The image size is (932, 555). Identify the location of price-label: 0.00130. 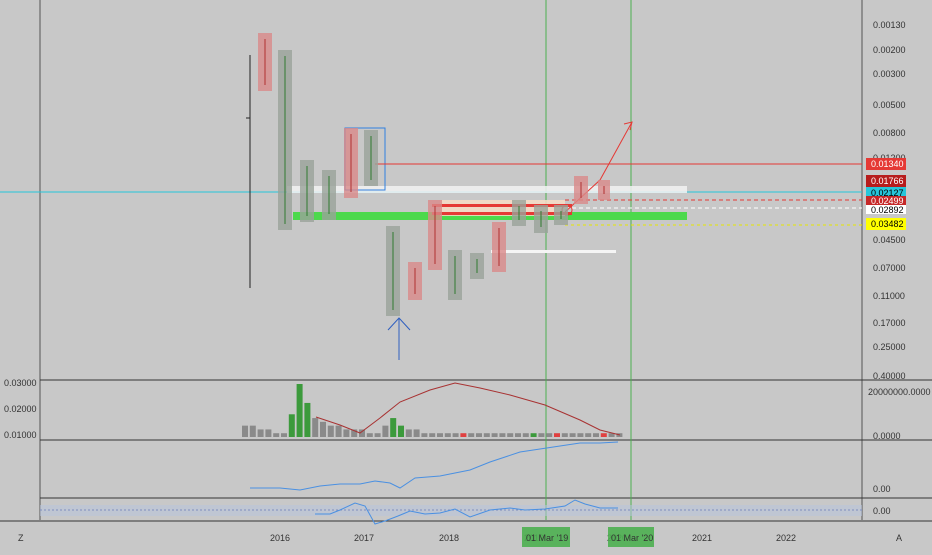
(889, 25).